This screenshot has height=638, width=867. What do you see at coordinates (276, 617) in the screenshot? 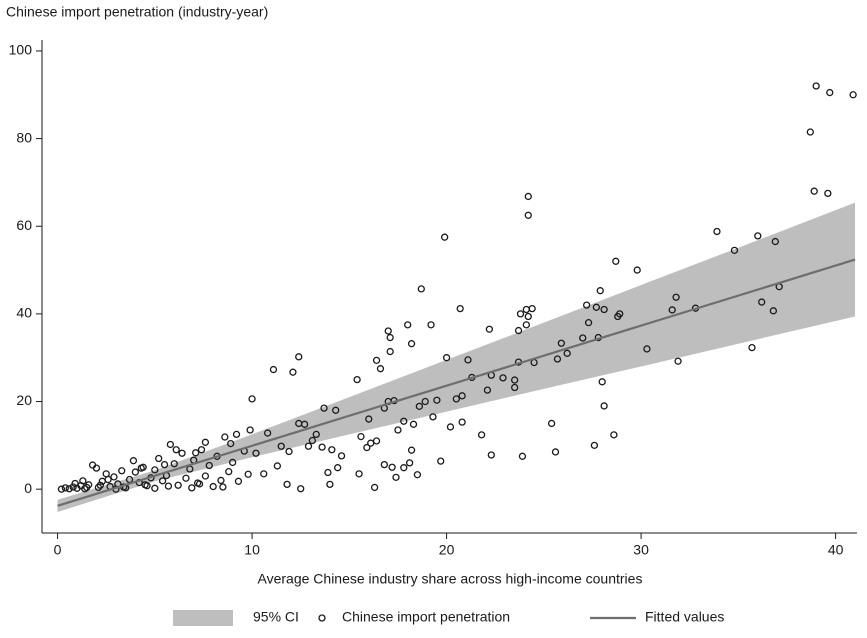
I see `legend-label: 95% CI` at bounding box center [276, 617].